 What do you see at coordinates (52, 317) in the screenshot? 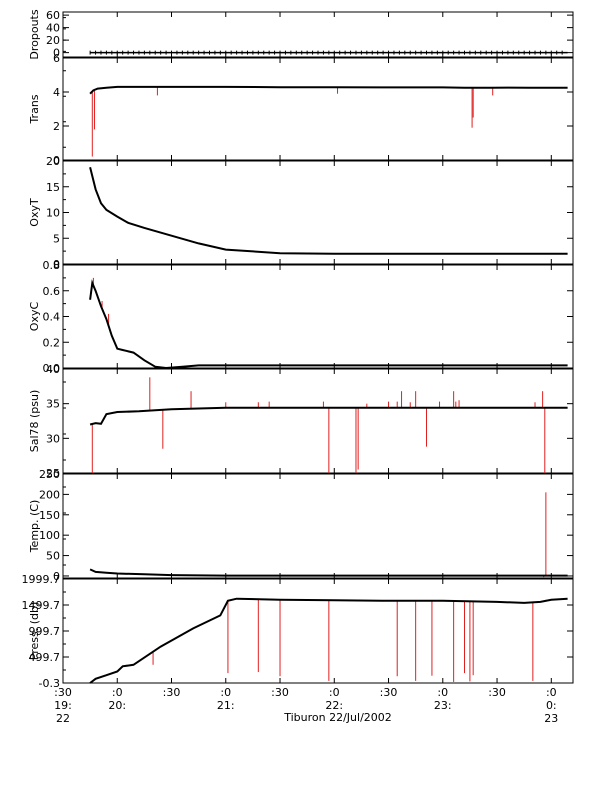
I see `y-tick-label: 0.4` at bounding box center [52, 317].